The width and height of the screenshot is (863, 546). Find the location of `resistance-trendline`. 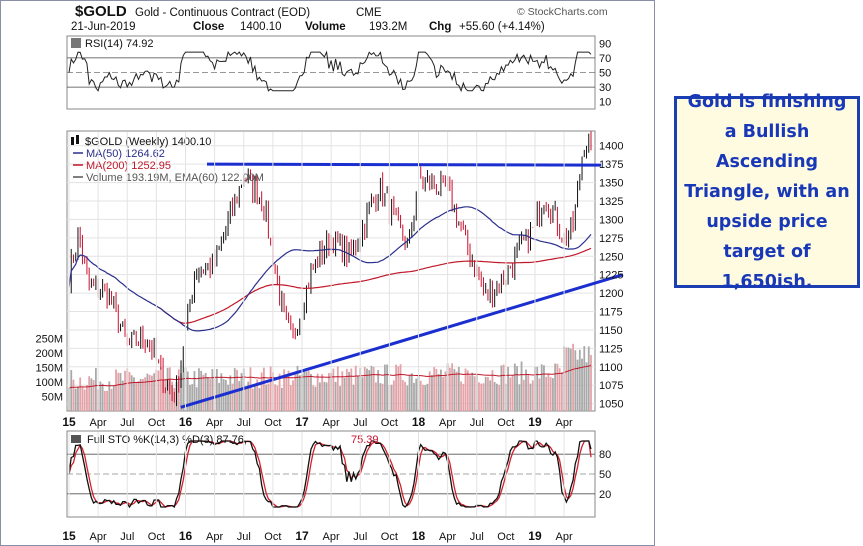

resistance-trendline is located at coordinates (404, 164).